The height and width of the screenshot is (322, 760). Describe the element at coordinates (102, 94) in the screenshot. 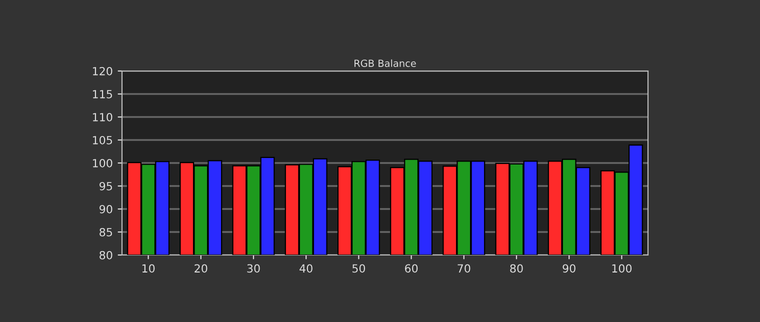

I see `y-tick-label: 115` at that location.